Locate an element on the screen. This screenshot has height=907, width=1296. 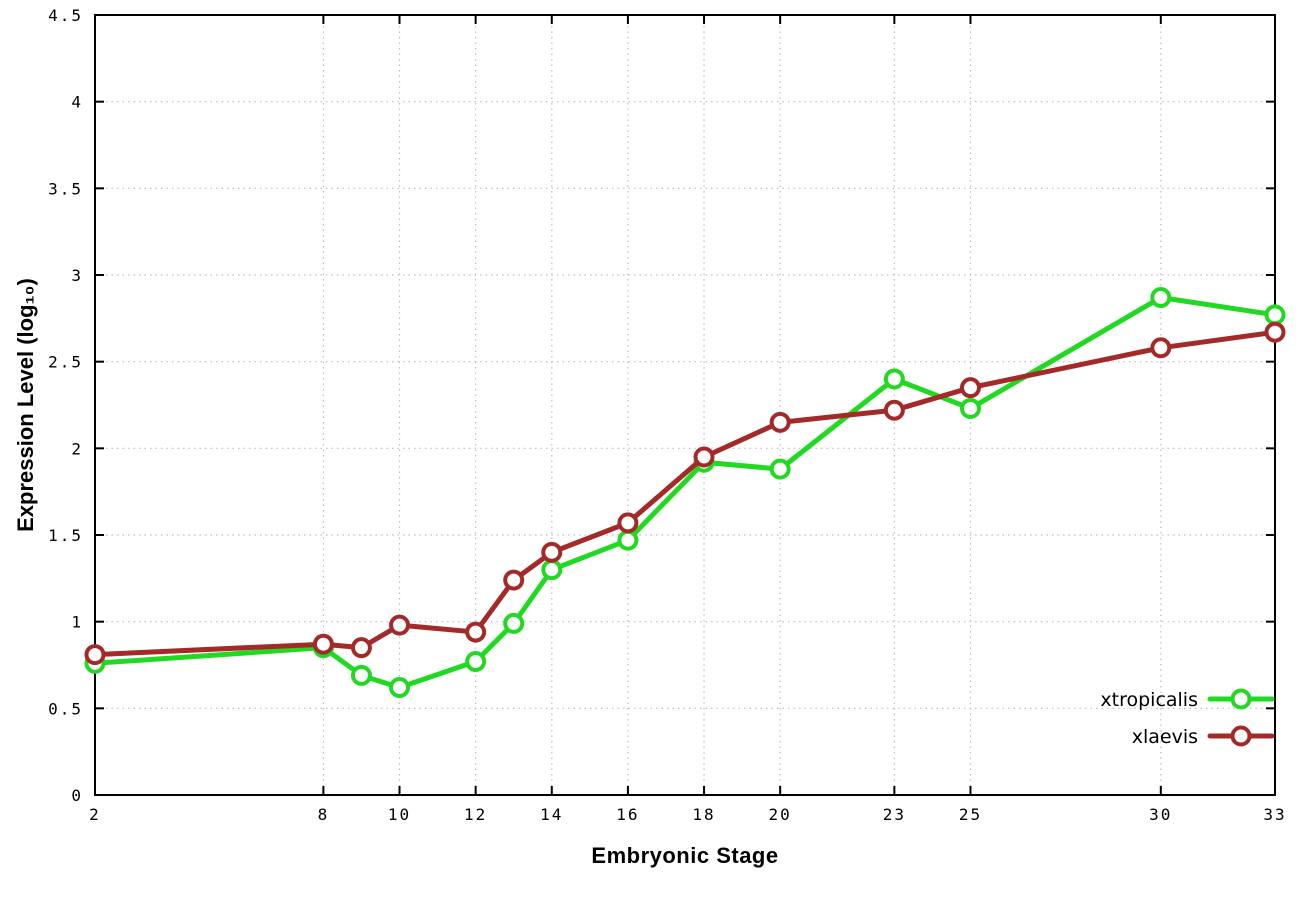
legend-label-xlaevis: xlaevis is located at coordinates (1165, 737).